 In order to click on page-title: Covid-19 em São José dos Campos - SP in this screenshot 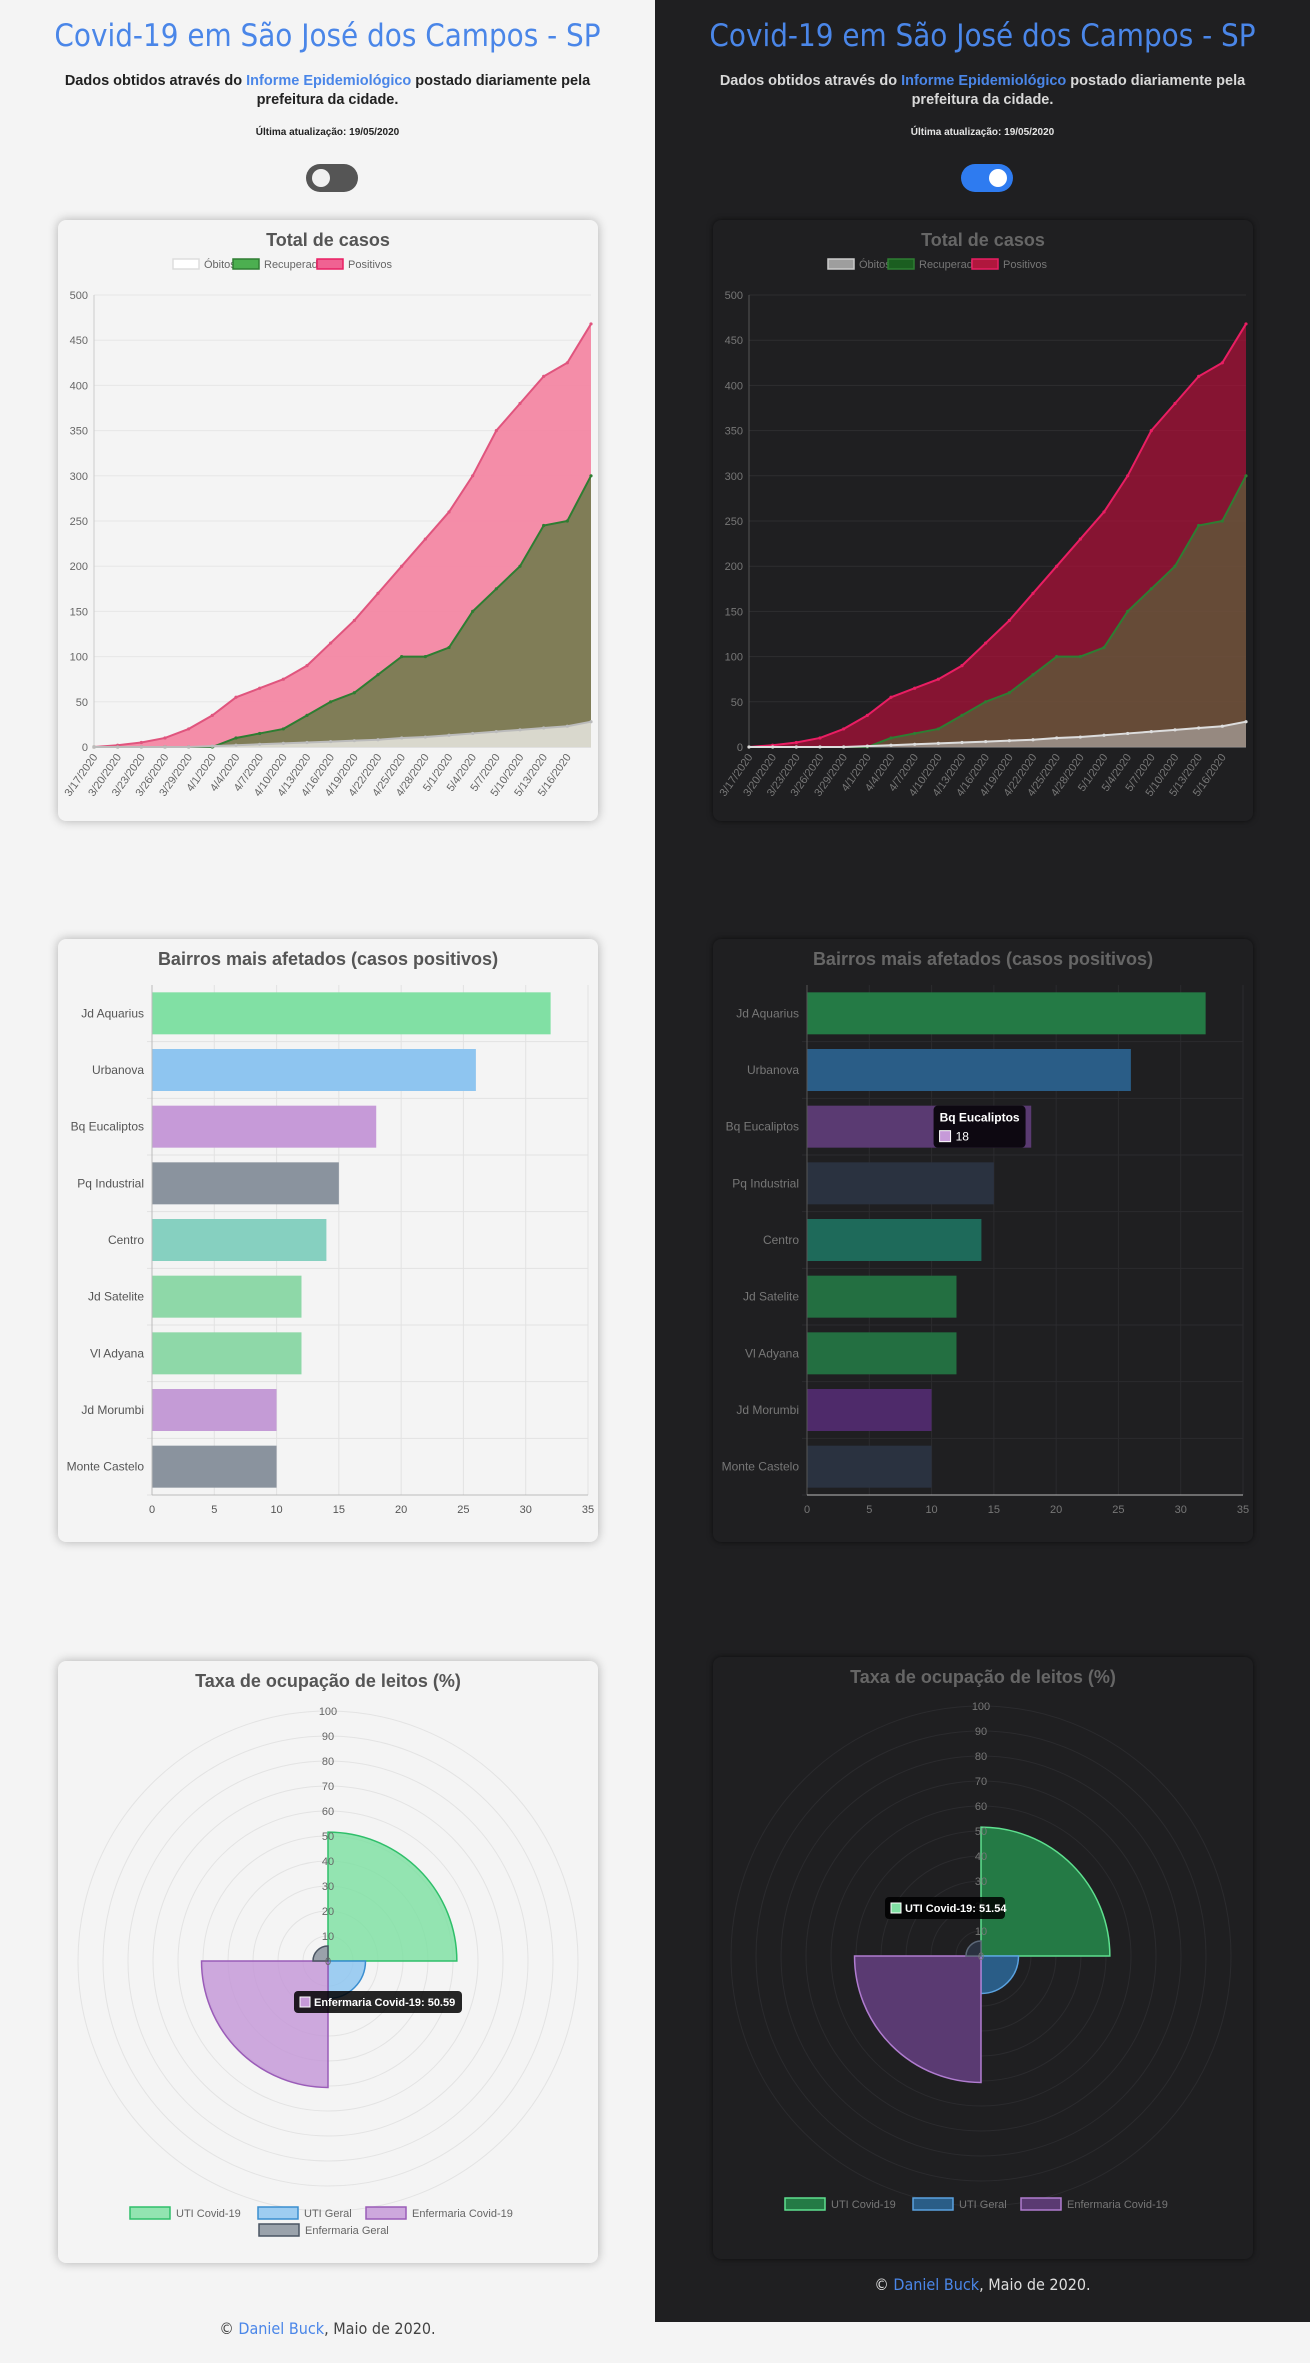, I will do `click(982, 36)`.